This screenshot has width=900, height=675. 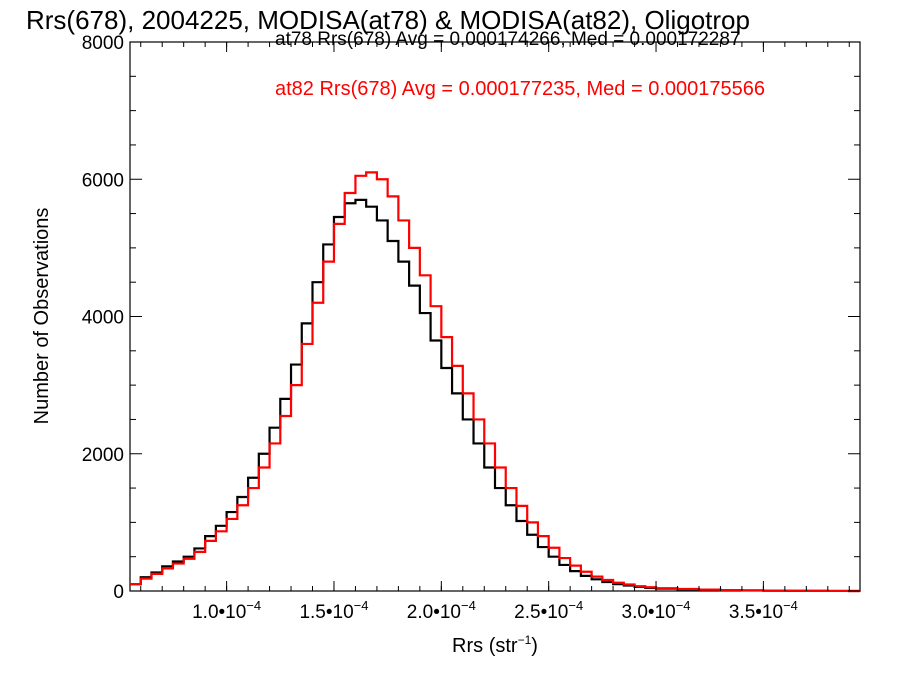 I want to click on y-tick-label: 8000, so click(x=103, y=43).